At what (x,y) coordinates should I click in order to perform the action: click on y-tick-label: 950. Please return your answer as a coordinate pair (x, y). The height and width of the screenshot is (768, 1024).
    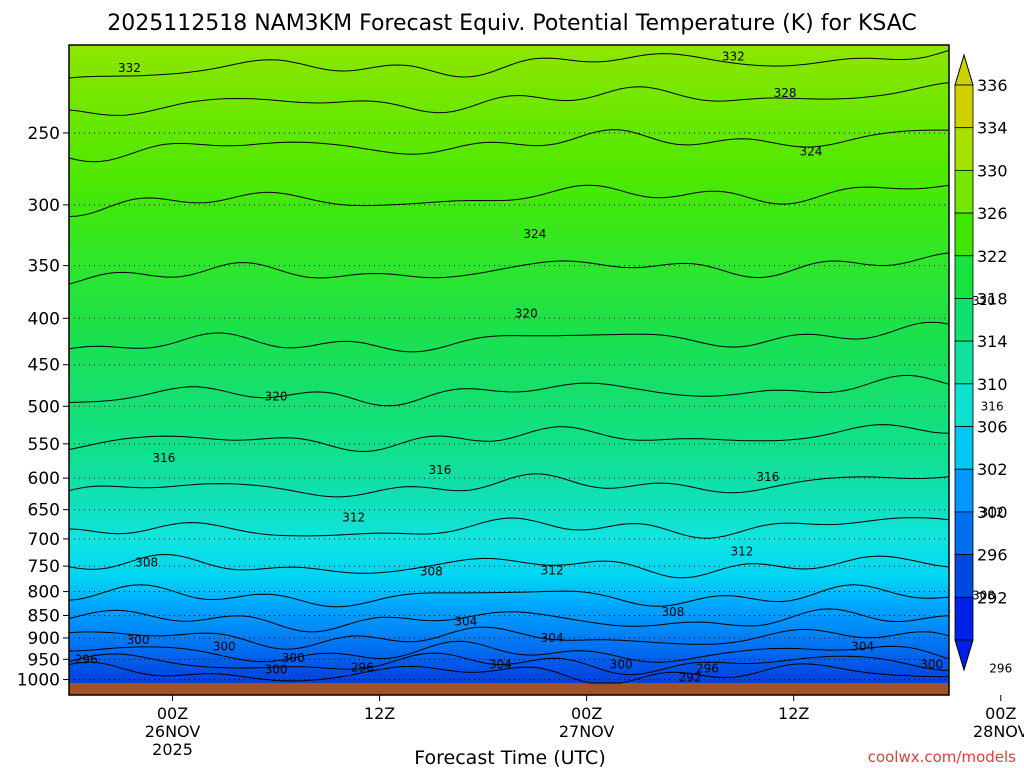
    Looking at the image, I should click on (44, 660).